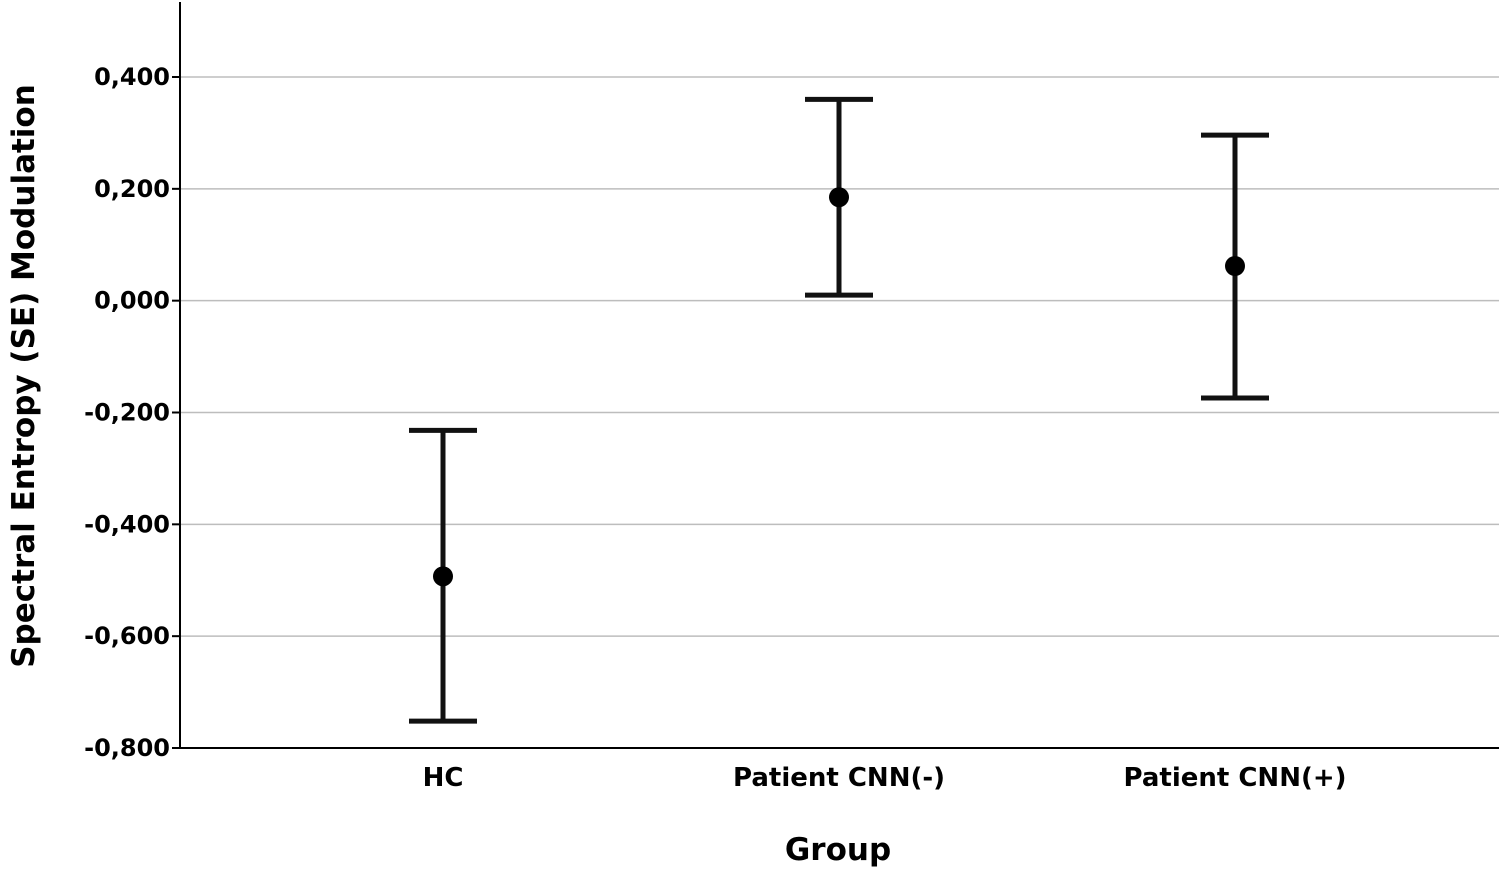 The height and width of the screenshot is (872, 1501). What do you see at coordinates (443, 778) in the screenshot?
I see `x-tick-label: HC` at bounding box center [443, 778].